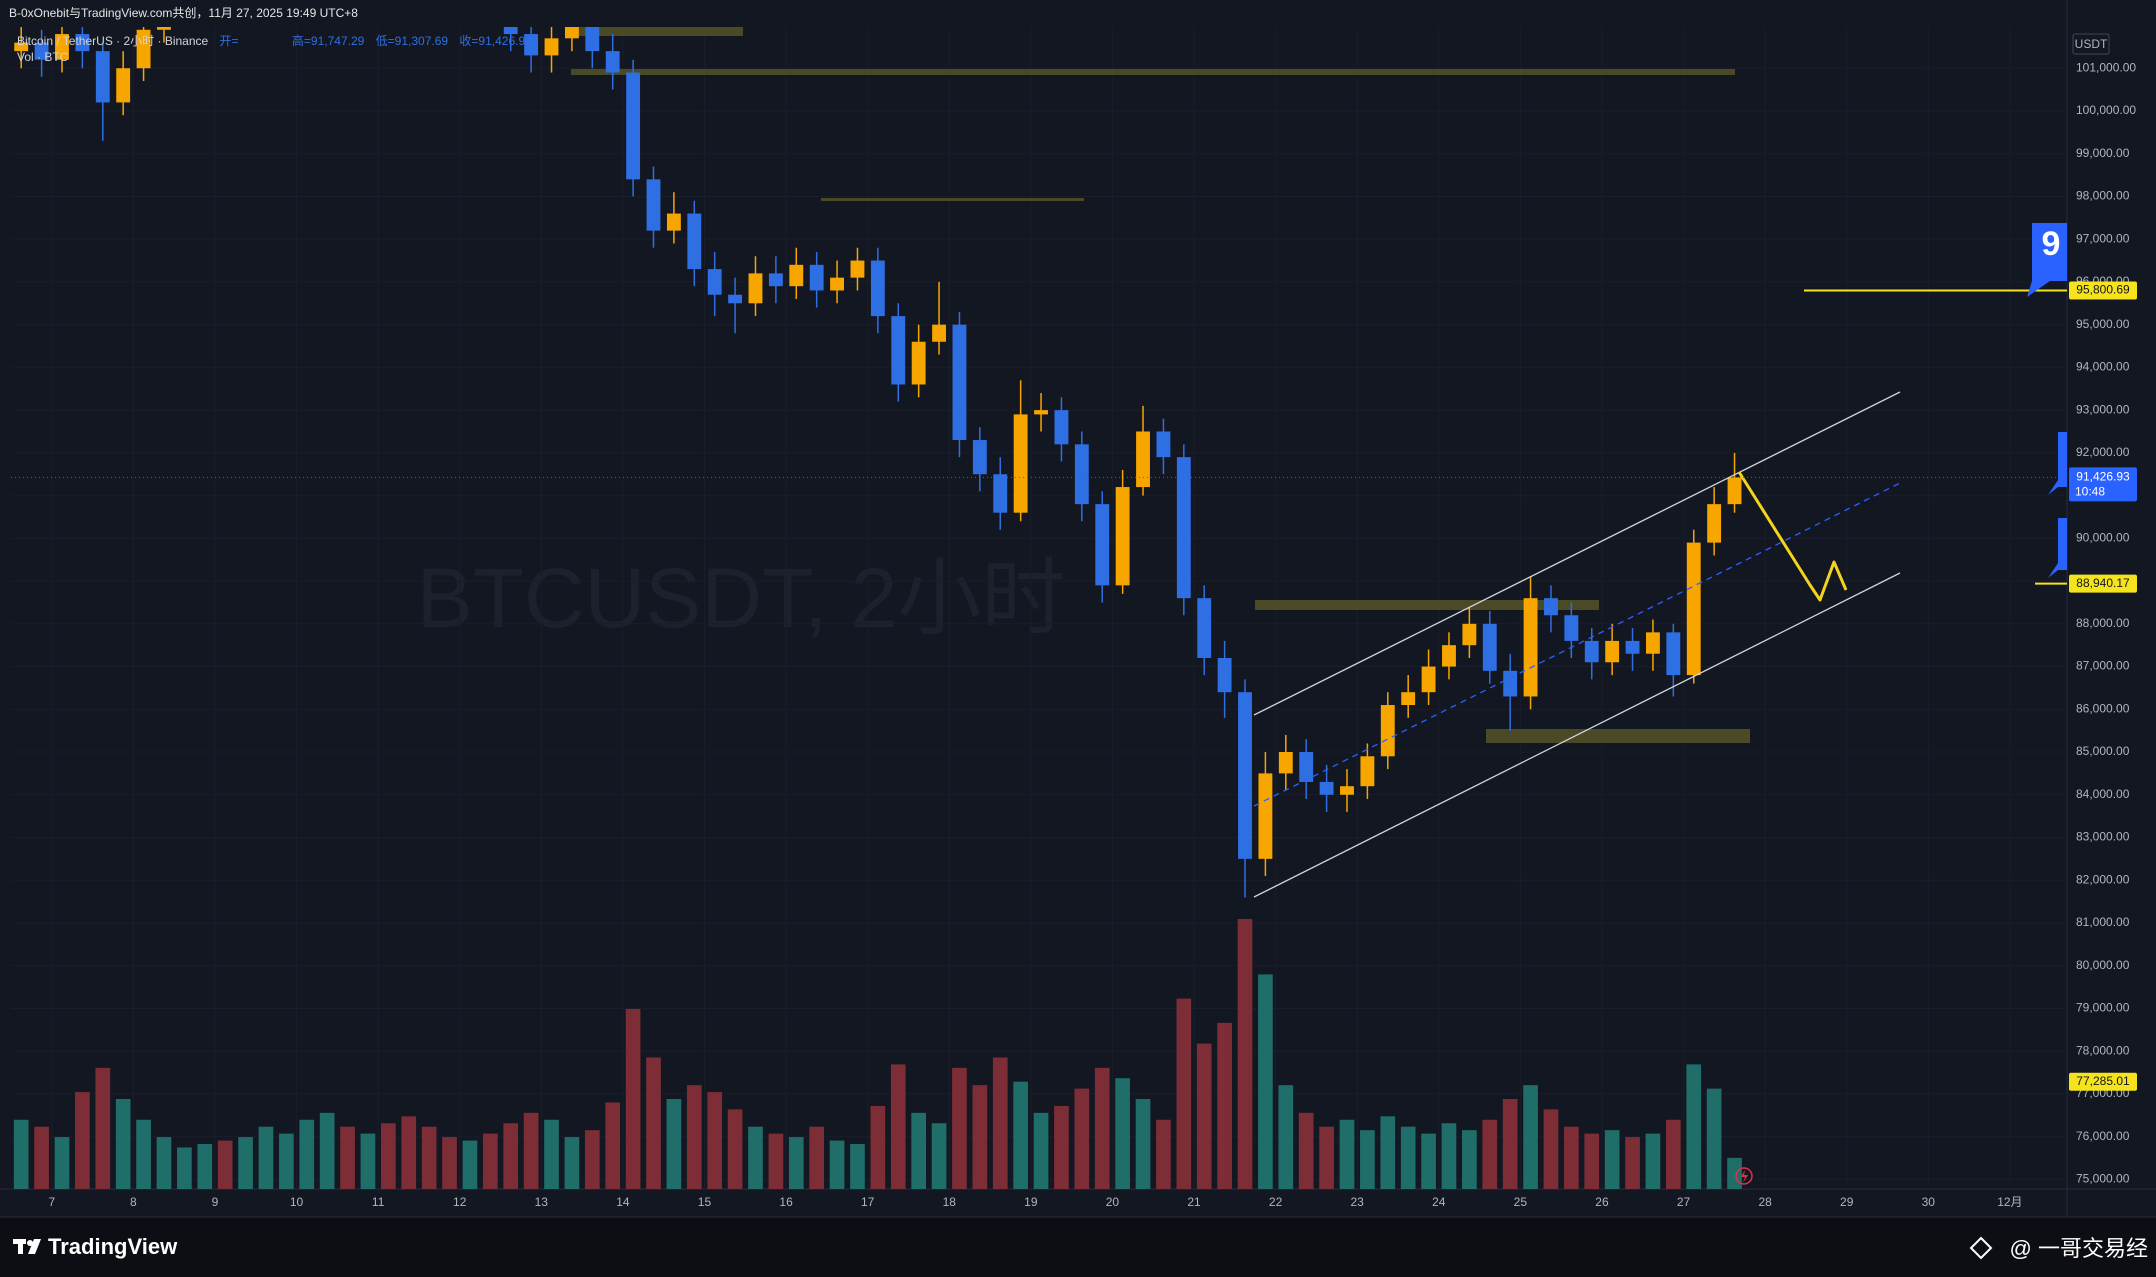  I want to click on alert-tab, so click(2057, 463).